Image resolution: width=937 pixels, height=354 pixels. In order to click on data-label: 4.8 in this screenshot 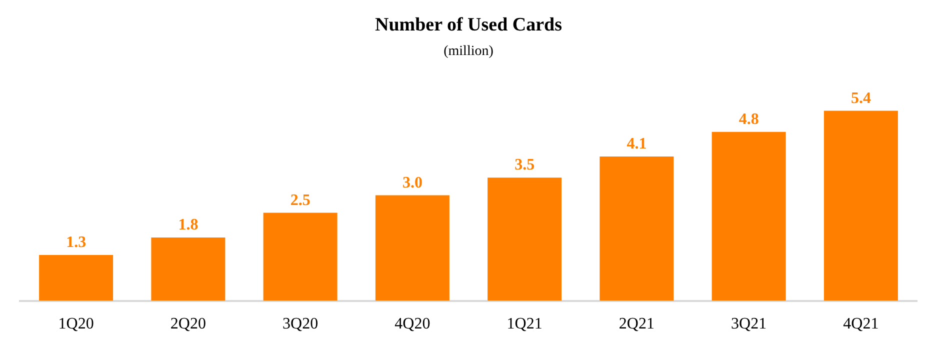, I will do `click(748, 119)`.